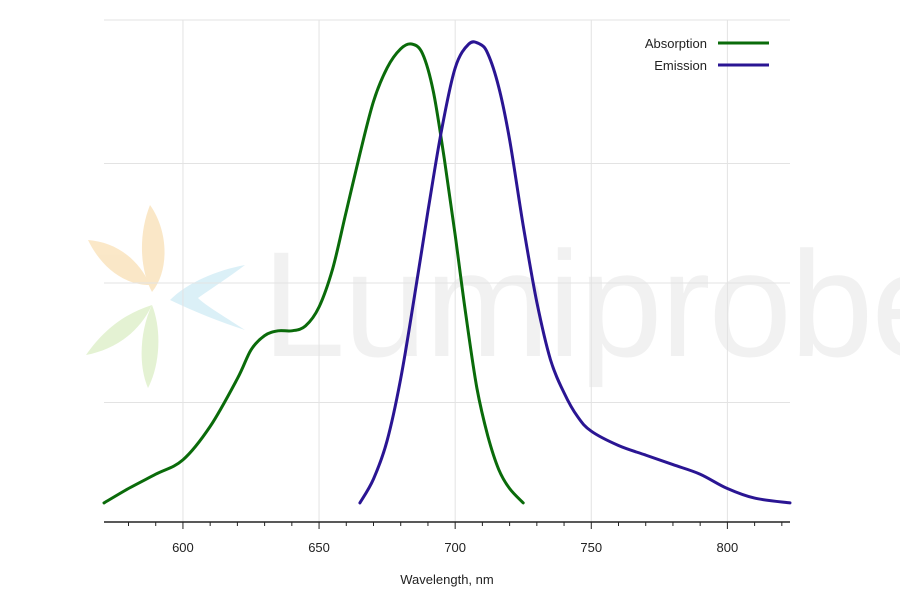 Image resolution: width=900 pixels, height=594 pixels. Describe the element at coordinates (676, 43) in the screenshot. I see `legend-label: Absorption` at that location.